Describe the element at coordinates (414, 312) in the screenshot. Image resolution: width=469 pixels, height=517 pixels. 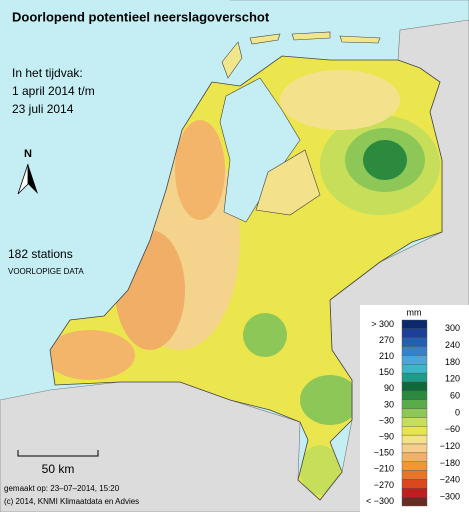
I see `legend-unit: mm` at that location.